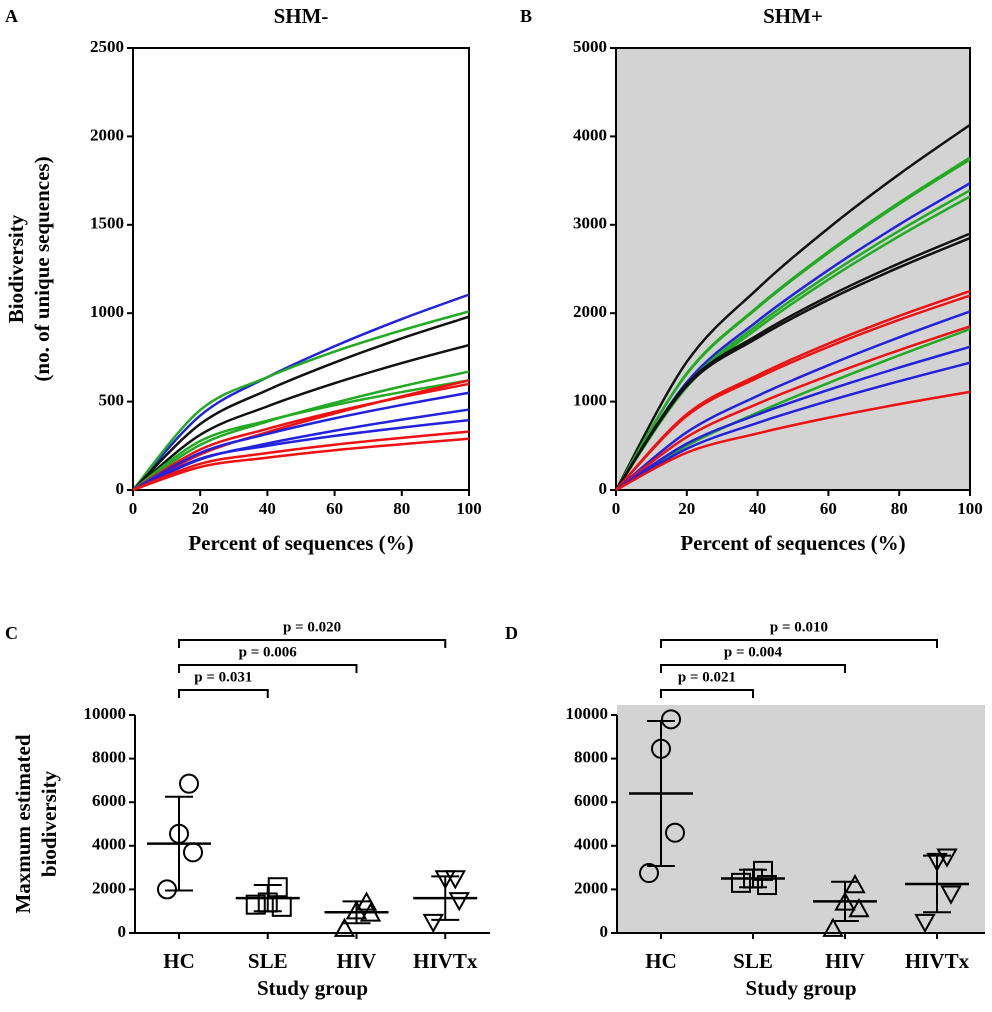 This screenshot has width=992, height=1012. I want to click on chart-title: SHM+, so click(793, 16).